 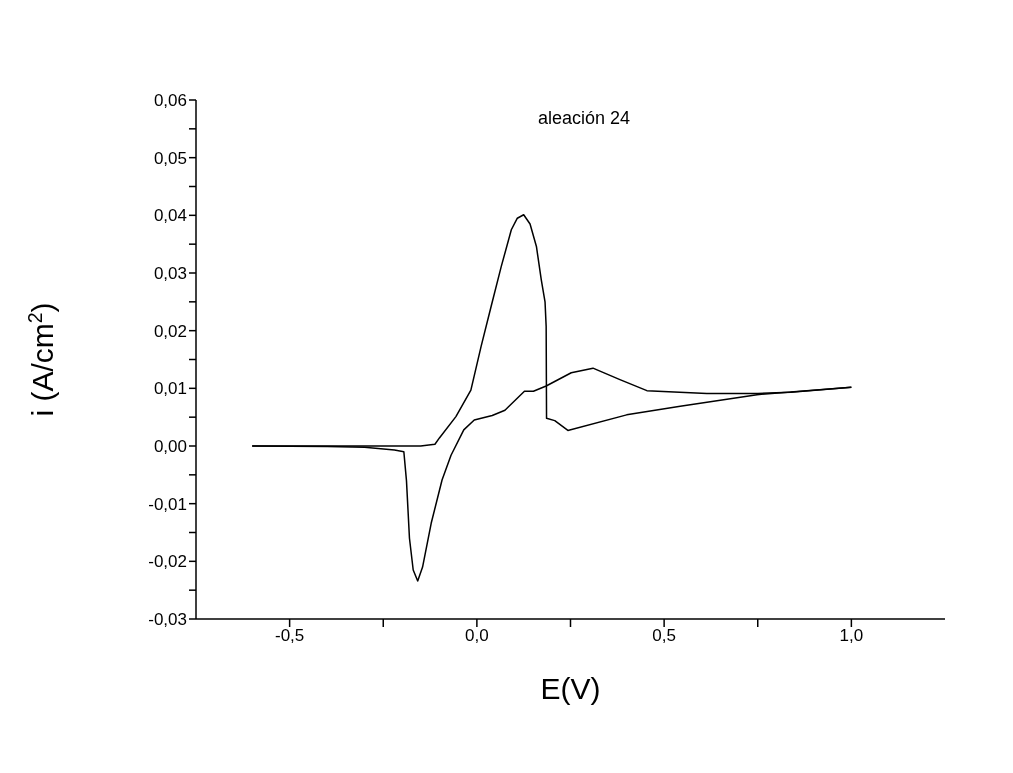 I want to click on x-tick-label: 0,5, so click(x=664, y=636).